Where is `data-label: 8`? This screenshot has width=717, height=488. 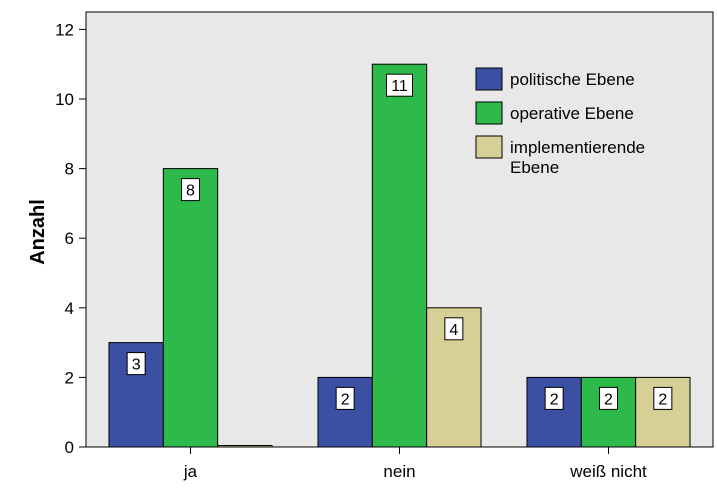
data-label: 8 is located at coordinates (190, 191).